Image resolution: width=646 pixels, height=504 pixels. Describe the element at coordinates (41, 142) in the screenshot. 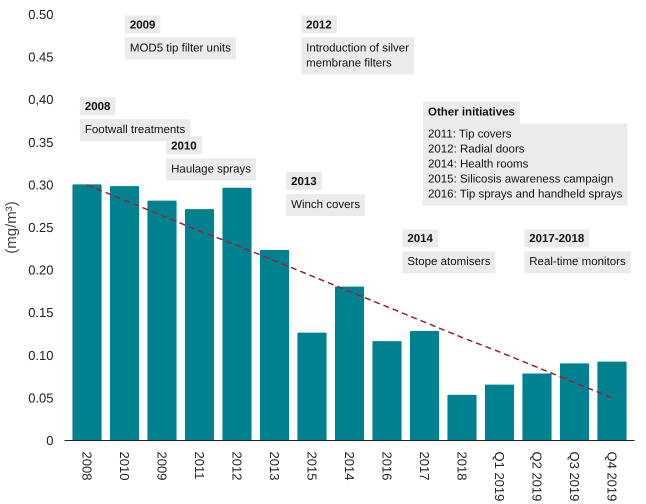

I see `y-tick-label: 0.35` at that location.